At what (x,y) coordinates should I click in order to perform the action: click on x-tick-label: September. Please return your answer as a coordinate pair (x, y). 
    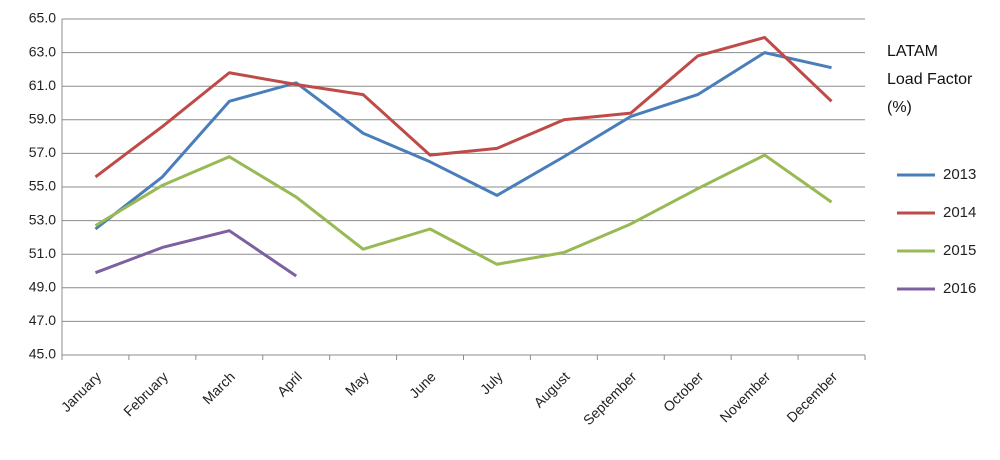
    Looking at the image, I should click on (610, 398).